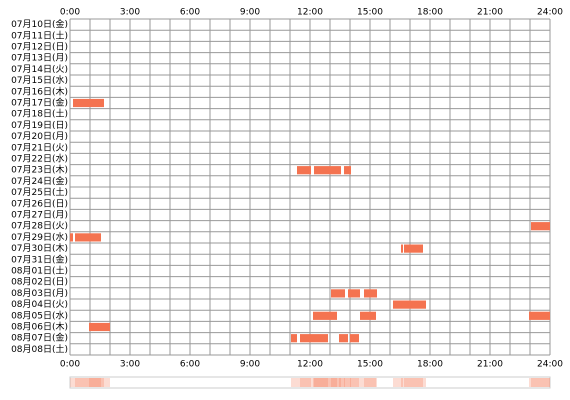 The height and width of the screenshot is (400, 570). What do you see at coordinates (39, 338) in the screenshot?
I see `row-label: 08月07日(金)` at bounding box center [39, 338].